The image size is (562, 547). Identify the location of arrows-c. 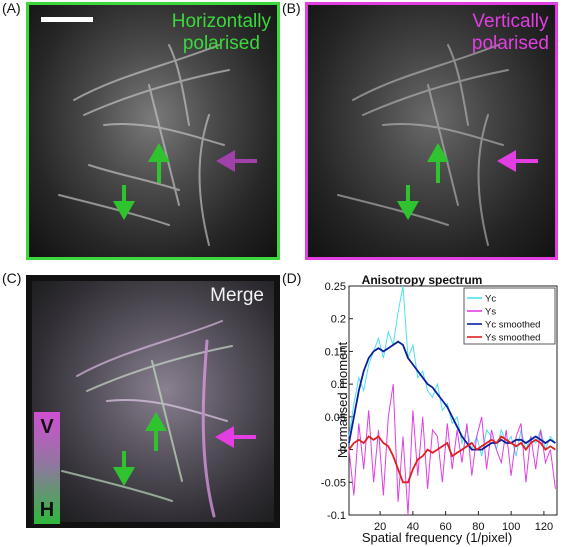
(184, 449).